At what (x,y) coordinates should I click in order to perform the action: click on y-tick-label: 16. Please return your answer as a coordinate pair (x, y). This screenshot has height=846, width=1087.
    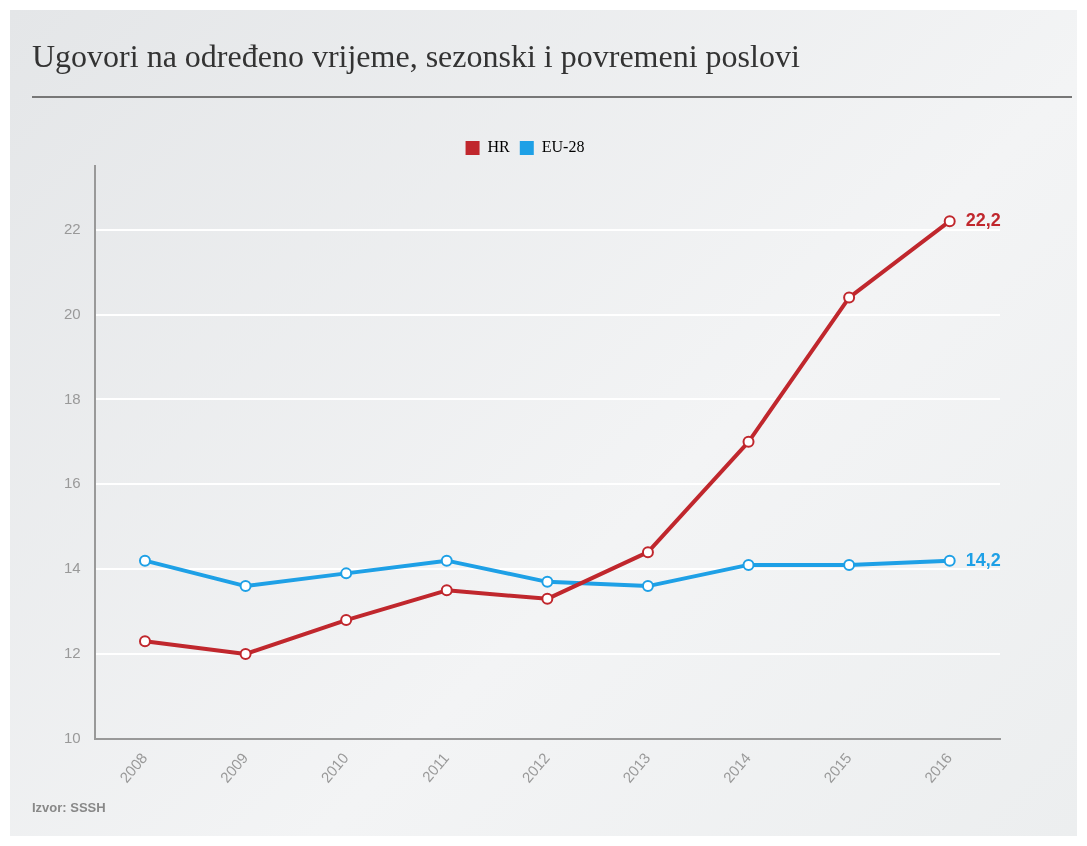
    Looking at the image, I should click on (72, 483).